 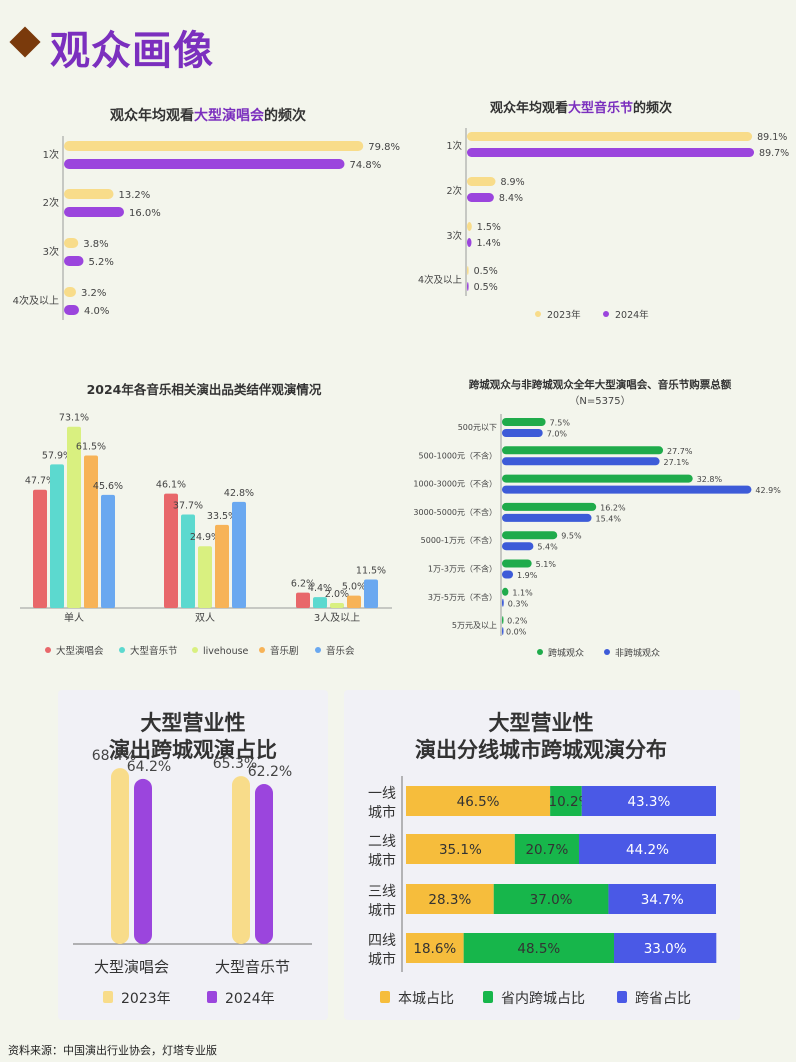 I want to click on concert-freq-value-label: 5.2%, so click(x=101, y=262).